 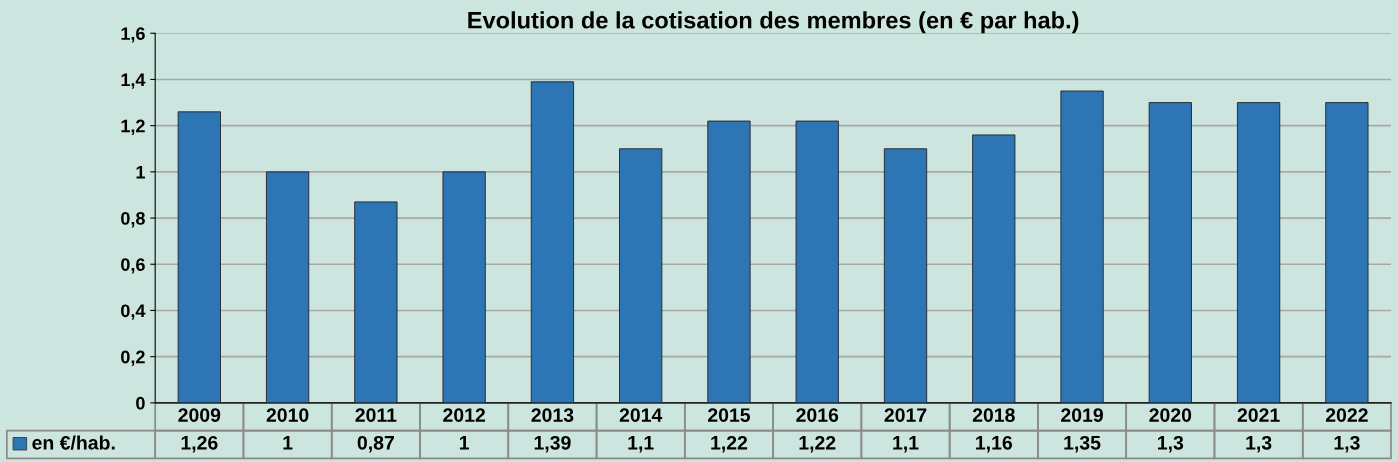 What do you see at coordinates (133, 35) in the screenshot?
I see `y-tick-label: 1,6` at bounding box center [133, 35].